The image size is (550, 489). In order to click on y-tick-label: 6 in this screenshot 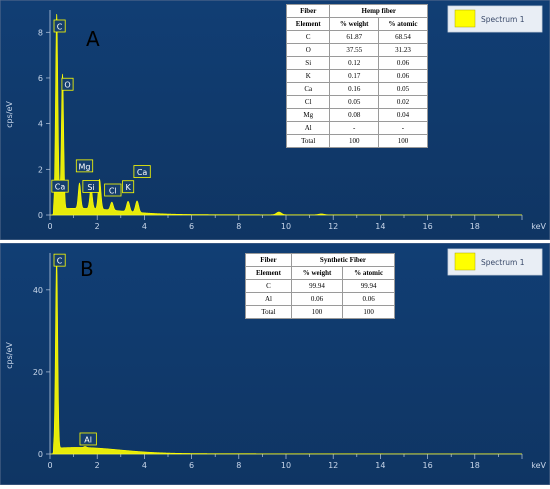, I will do `click(40, 78)`.